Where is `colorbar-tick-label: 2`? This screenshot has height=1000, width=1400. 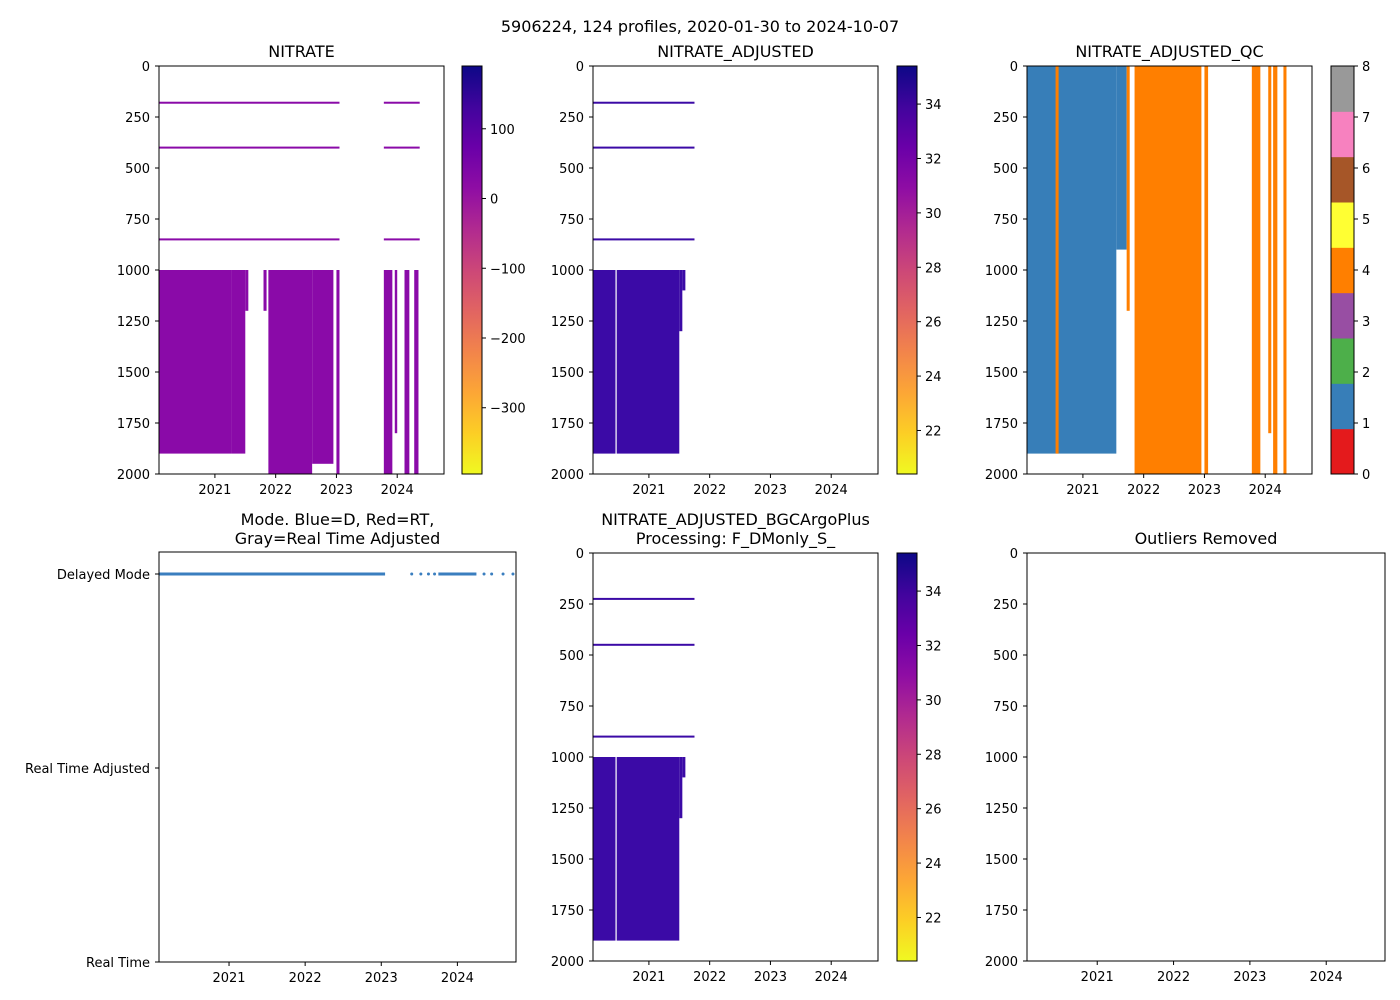
colorbar-tick-label: 2 is located at coordinates (1366, 373).